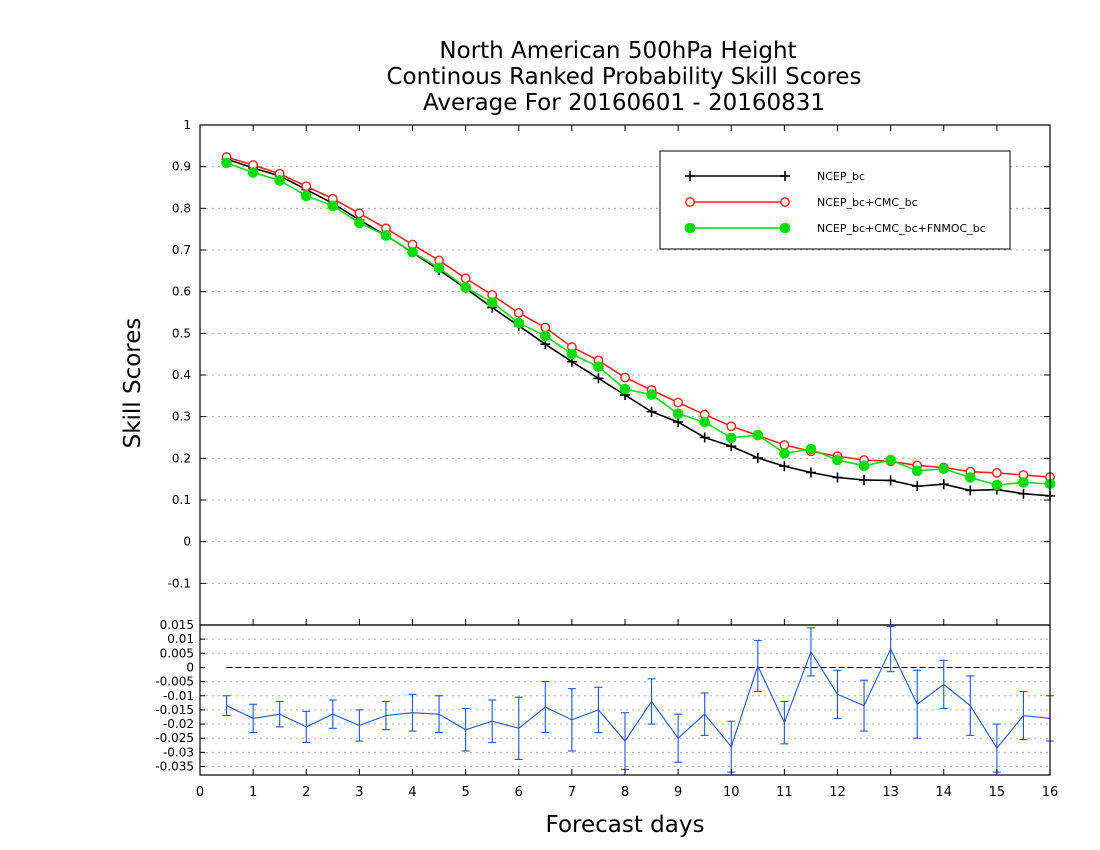 Image resolution: width=1100 pixels, height=850 pixels. I want to click on x-tick-label: 11, so click(784, 792).